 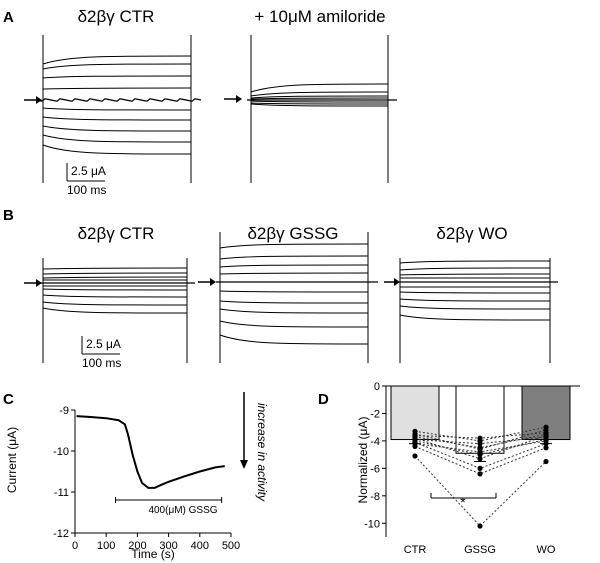 What do you see at coordinates (182, 510) in the screenshot?
I see `chart-c-annotation-gssg: 400(μM) GSSG` at bounding box center [182, 510].